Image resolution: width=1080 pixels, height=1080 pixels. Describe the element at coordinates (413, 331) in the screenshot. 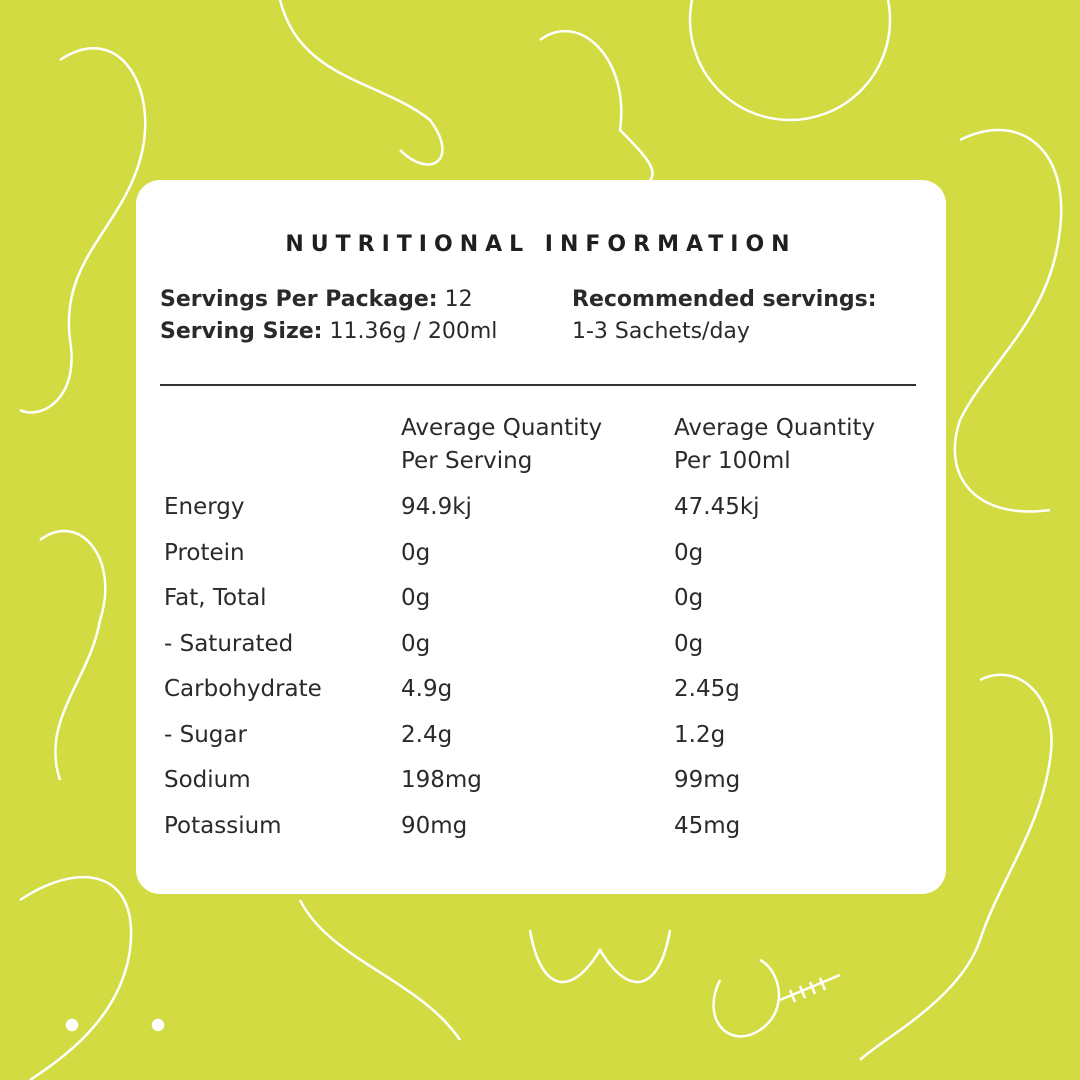

I see `serving-size-value: 11.36g / 200ml` at that location.